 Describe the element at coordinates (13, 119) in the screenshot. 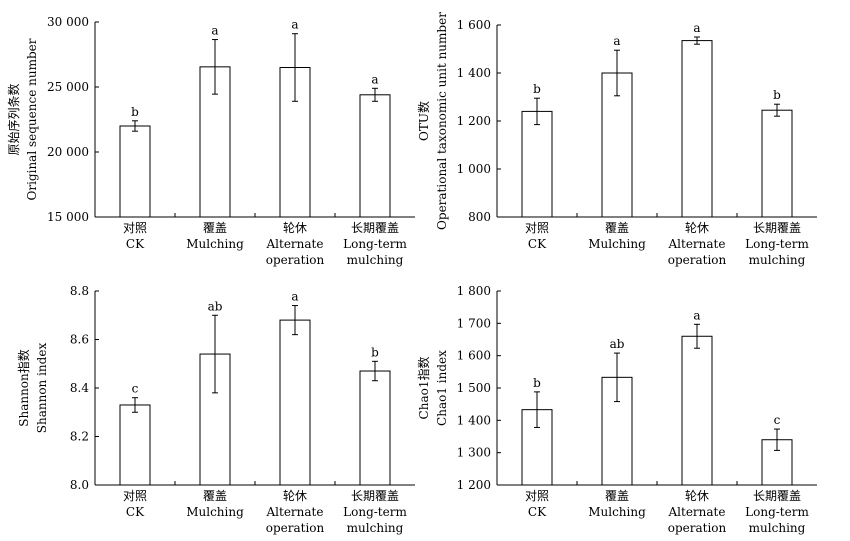

I see `panel-1-y-label-cn: 原始序列条数` at that location.